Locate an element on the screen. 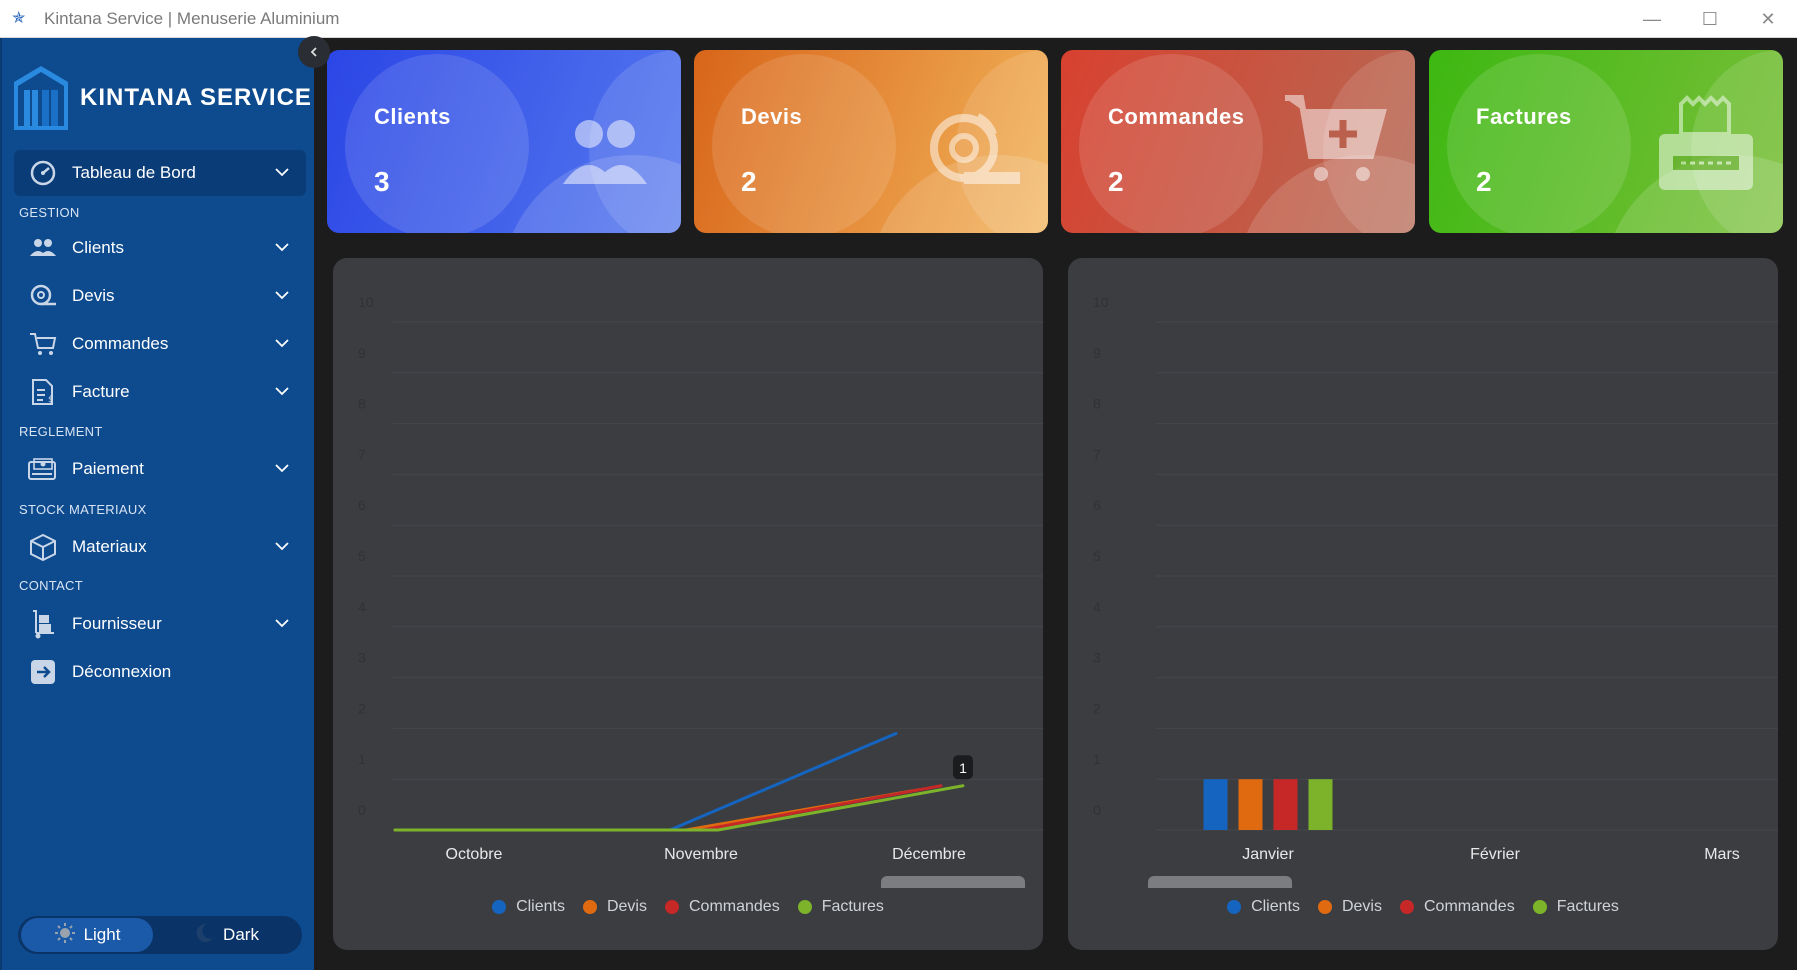 The width and height of the screenshot is (1797, 970). x-tick-label: Novembre is located at coordinates (701, 854).